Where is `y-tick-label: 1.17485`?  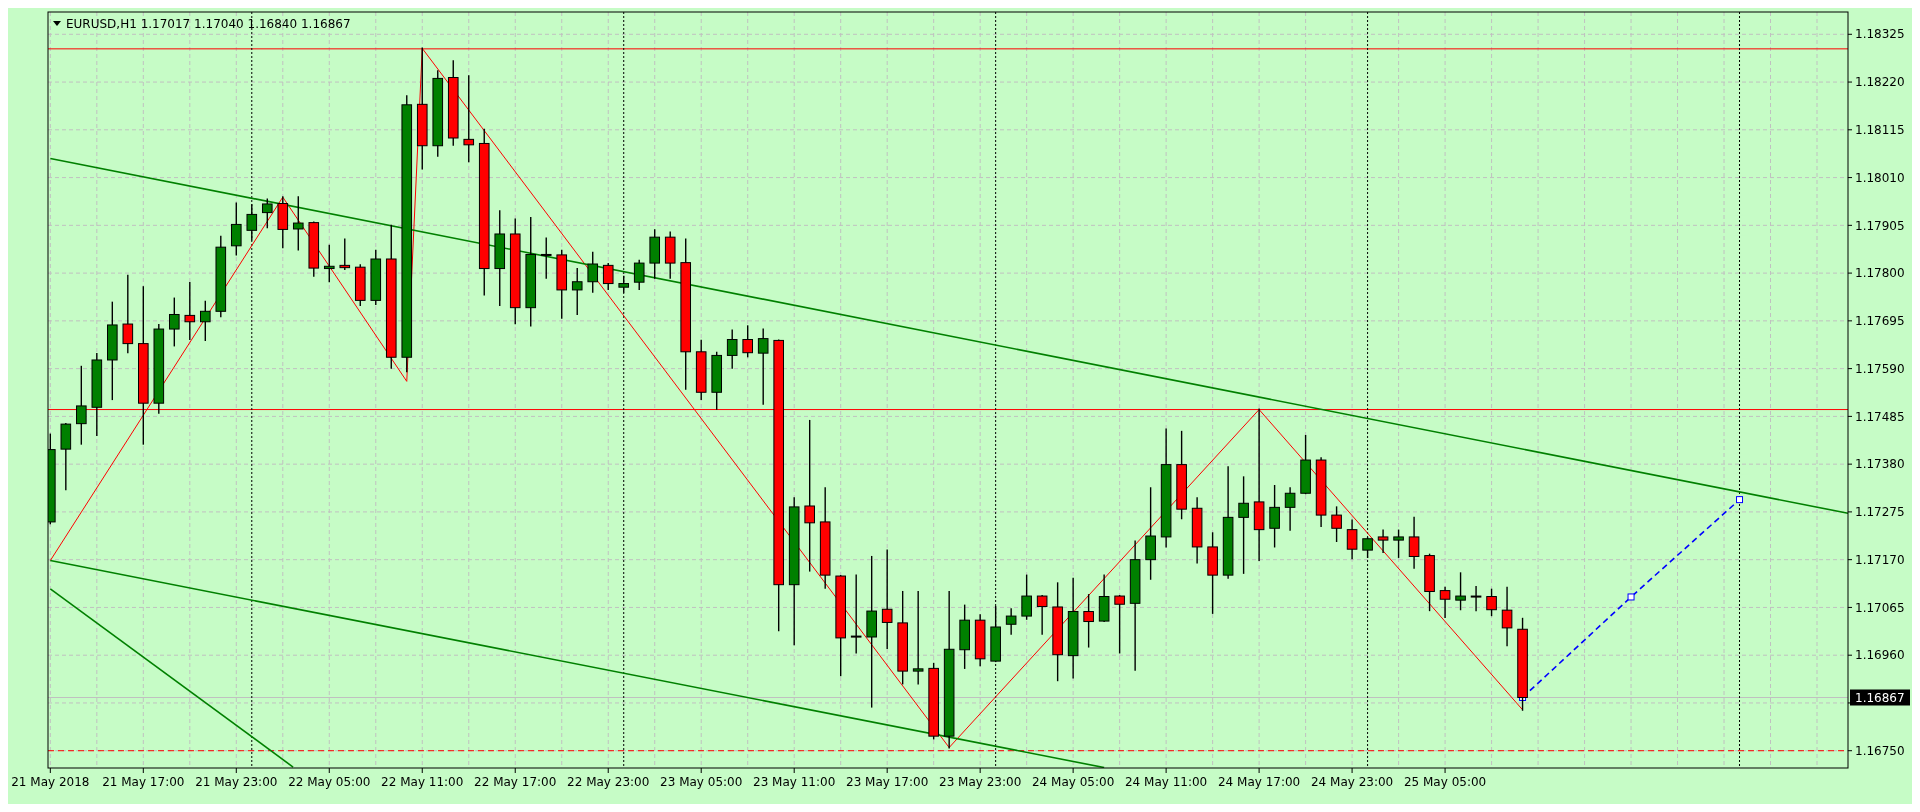 y-tick-label: 1.17485 is located at coordinates (1880, 416).